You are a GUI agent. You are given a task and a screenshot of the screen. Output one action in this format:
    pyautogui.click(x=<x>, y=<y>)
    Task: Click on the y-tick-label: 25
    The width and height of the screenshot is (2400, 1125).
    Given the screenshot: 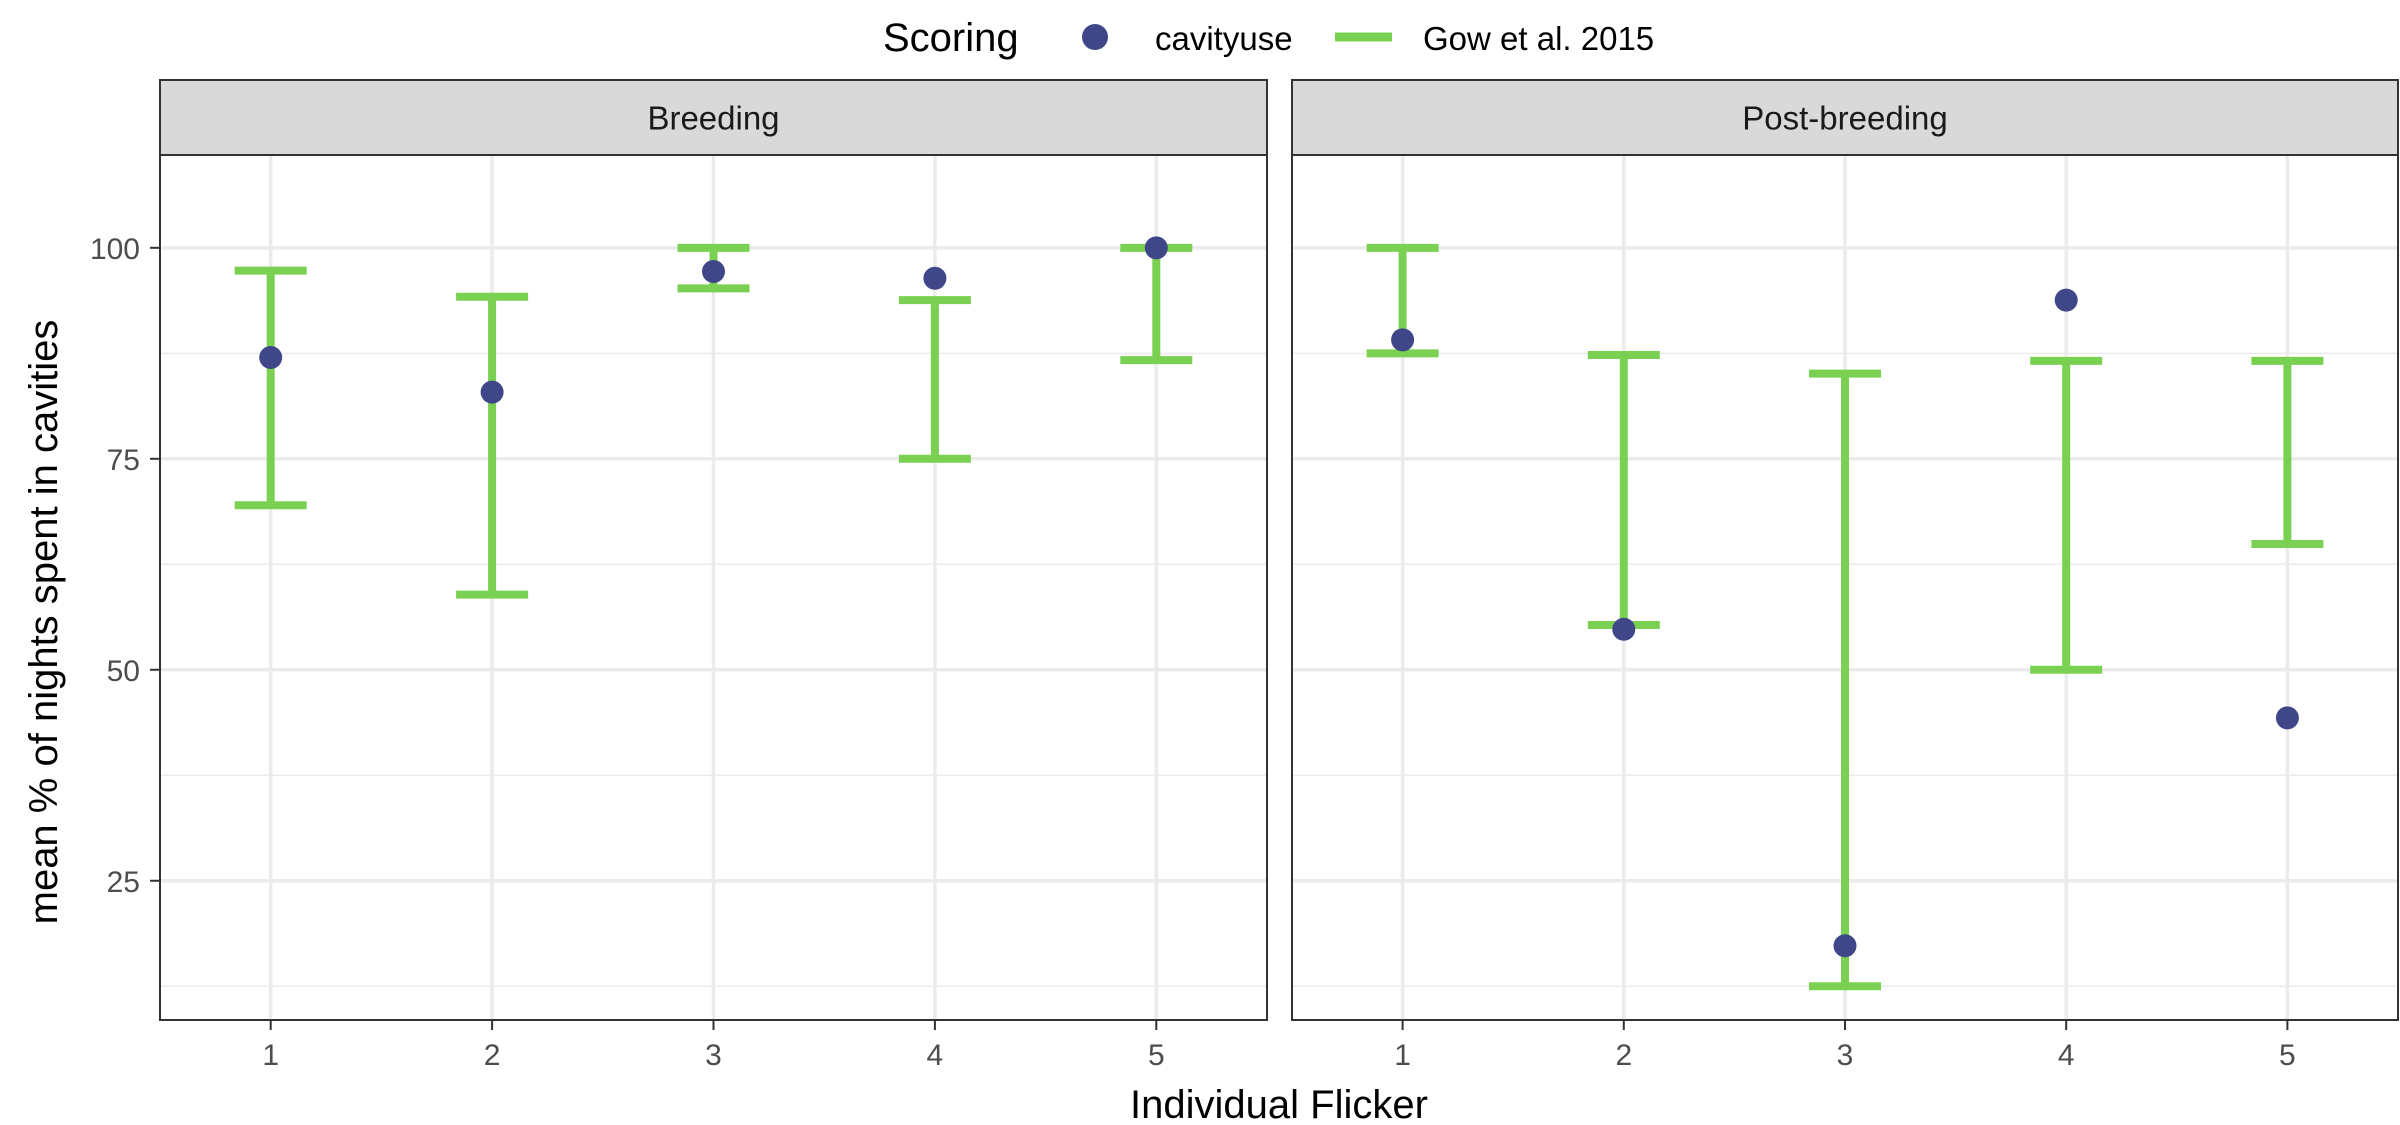 What is the action you would take?
    pyautogui.click(x=123, y=882)
    